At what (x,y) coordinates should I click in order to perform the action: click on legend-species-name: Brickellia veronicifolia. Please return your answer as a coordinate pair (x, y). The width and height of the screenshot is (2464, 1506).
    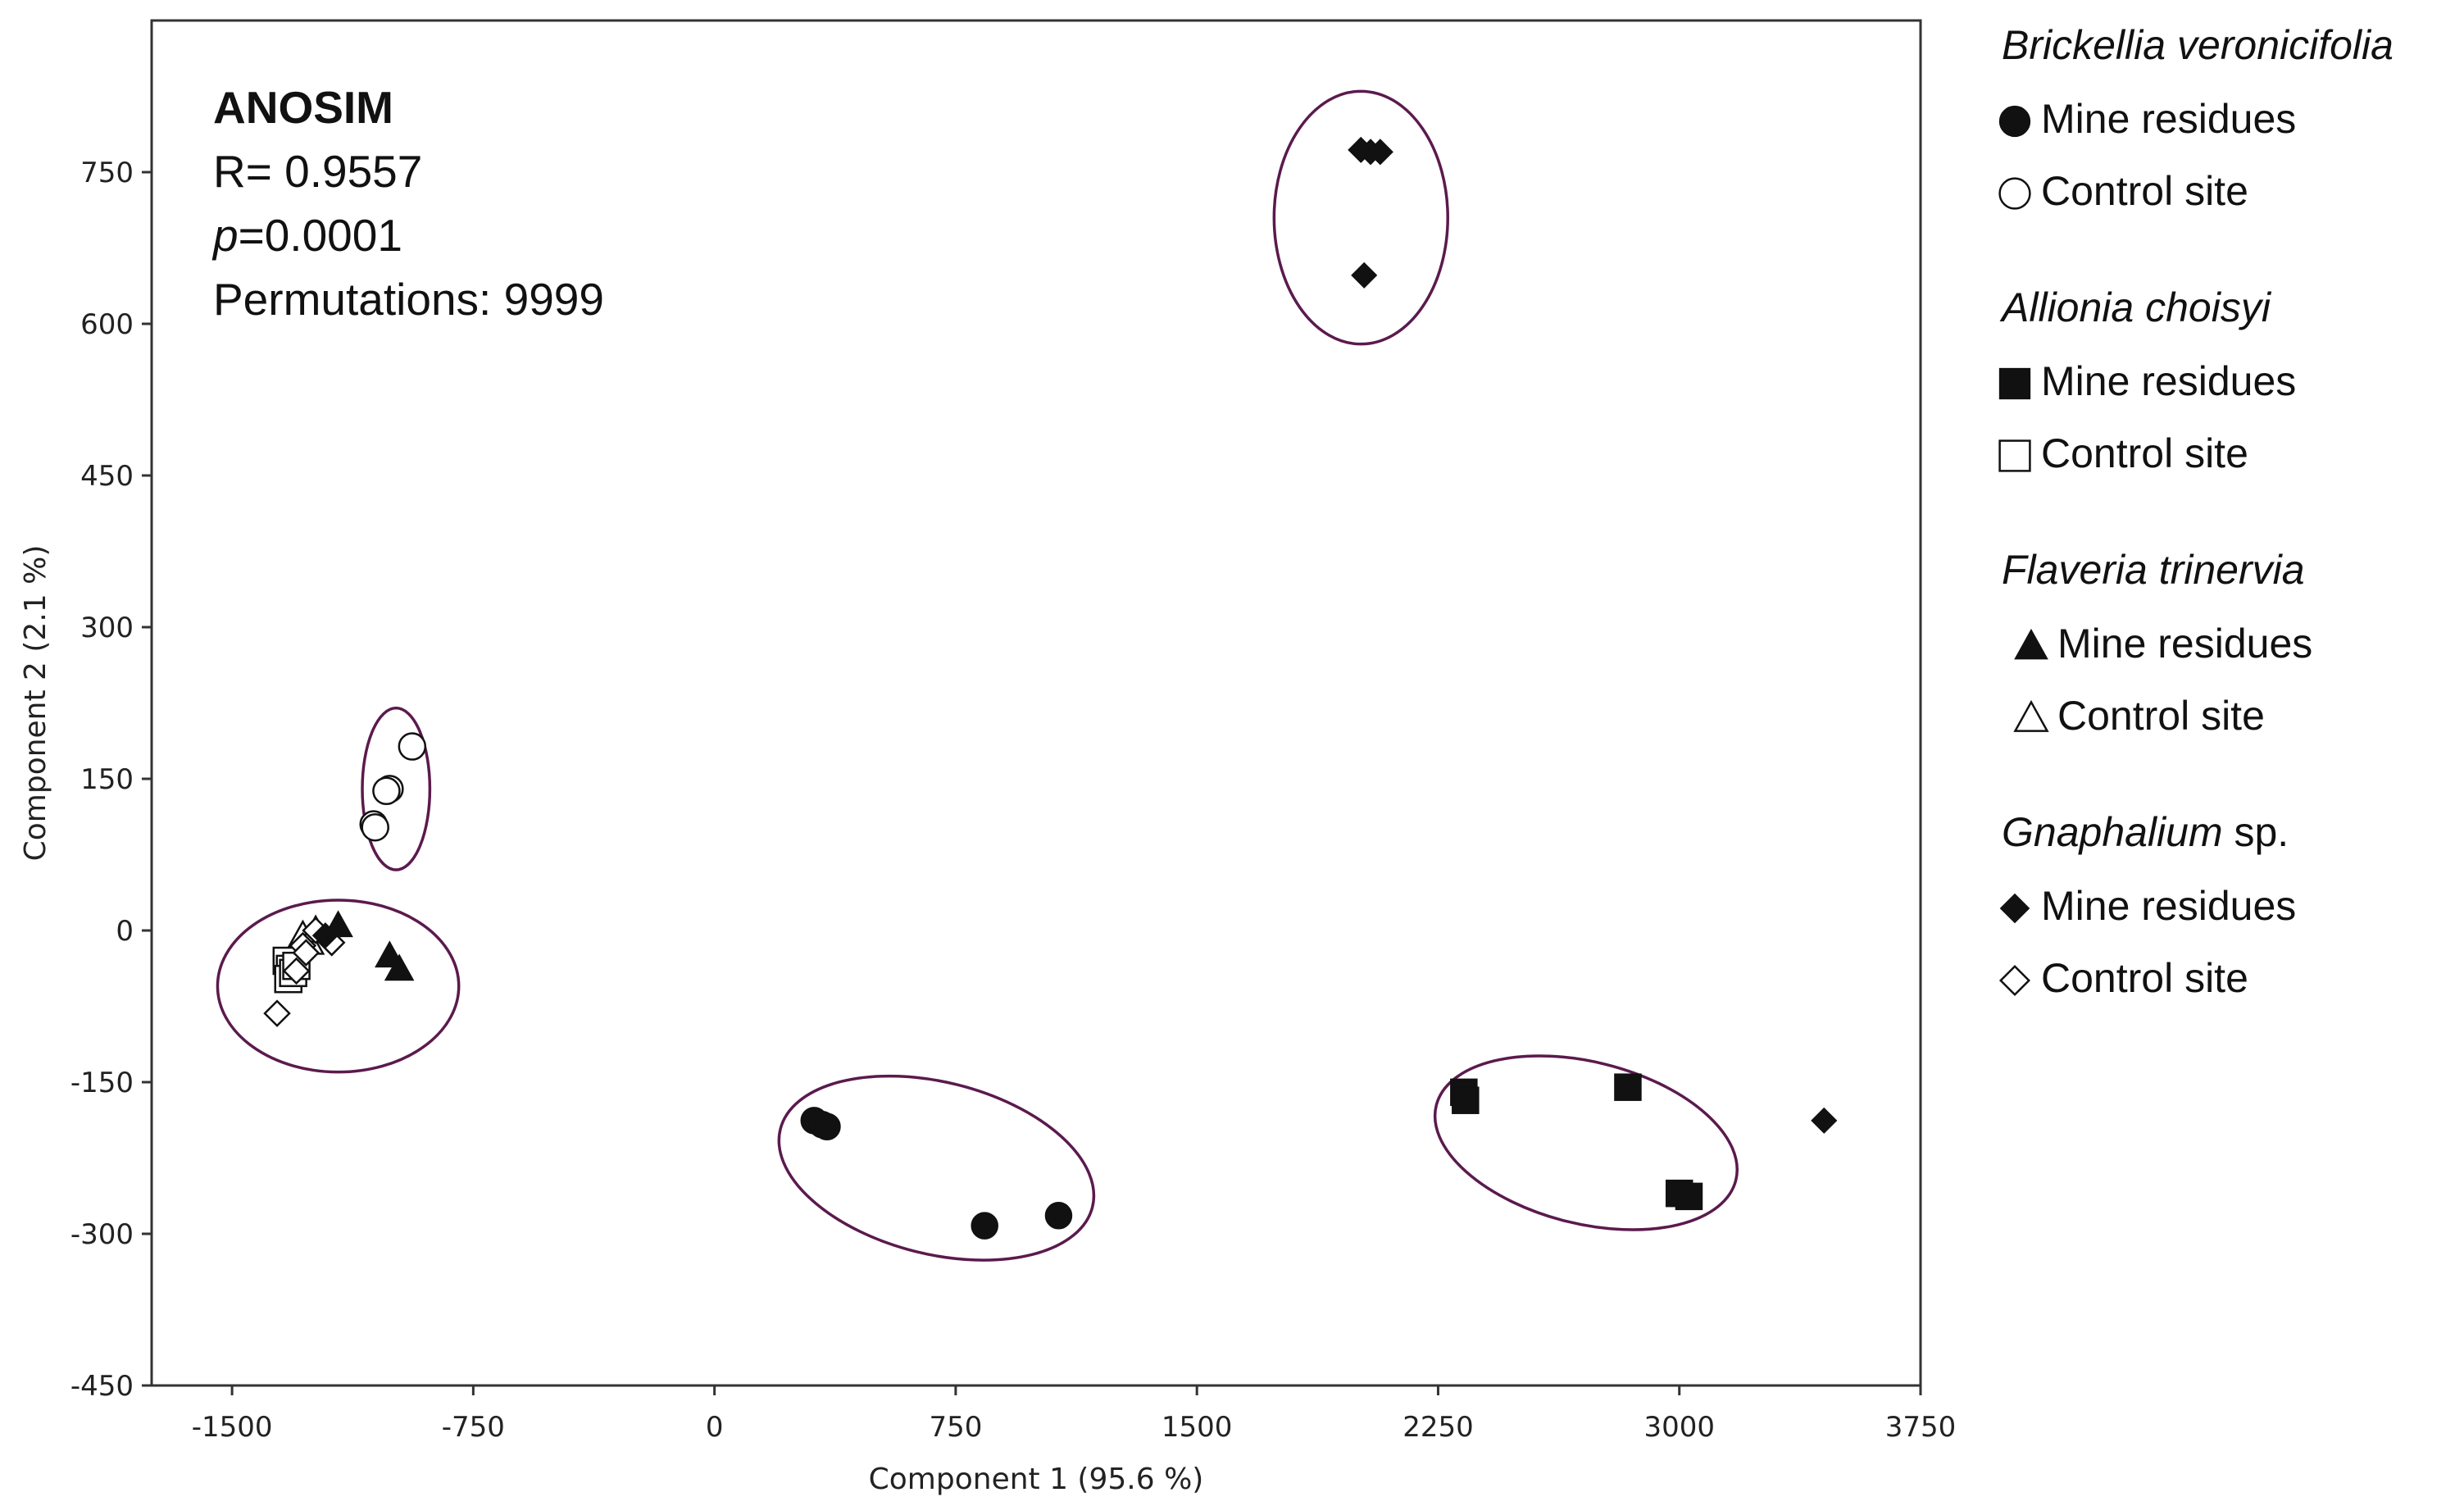
    Looking at the image, I should click on (2198, 45).